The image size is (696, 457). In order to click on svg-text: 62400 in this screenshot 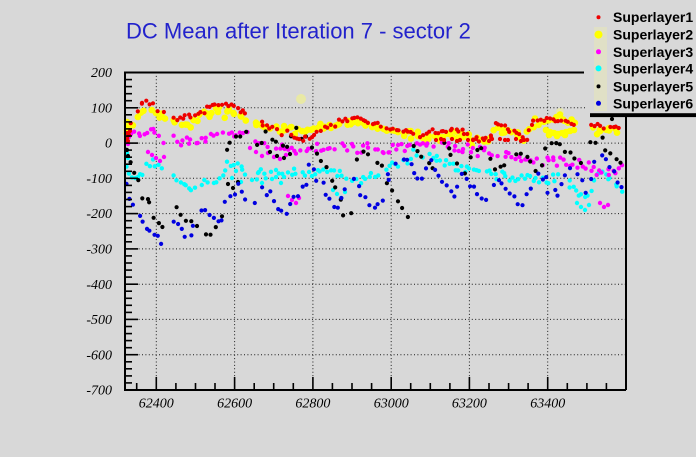, I will do `click(156, 404)`.